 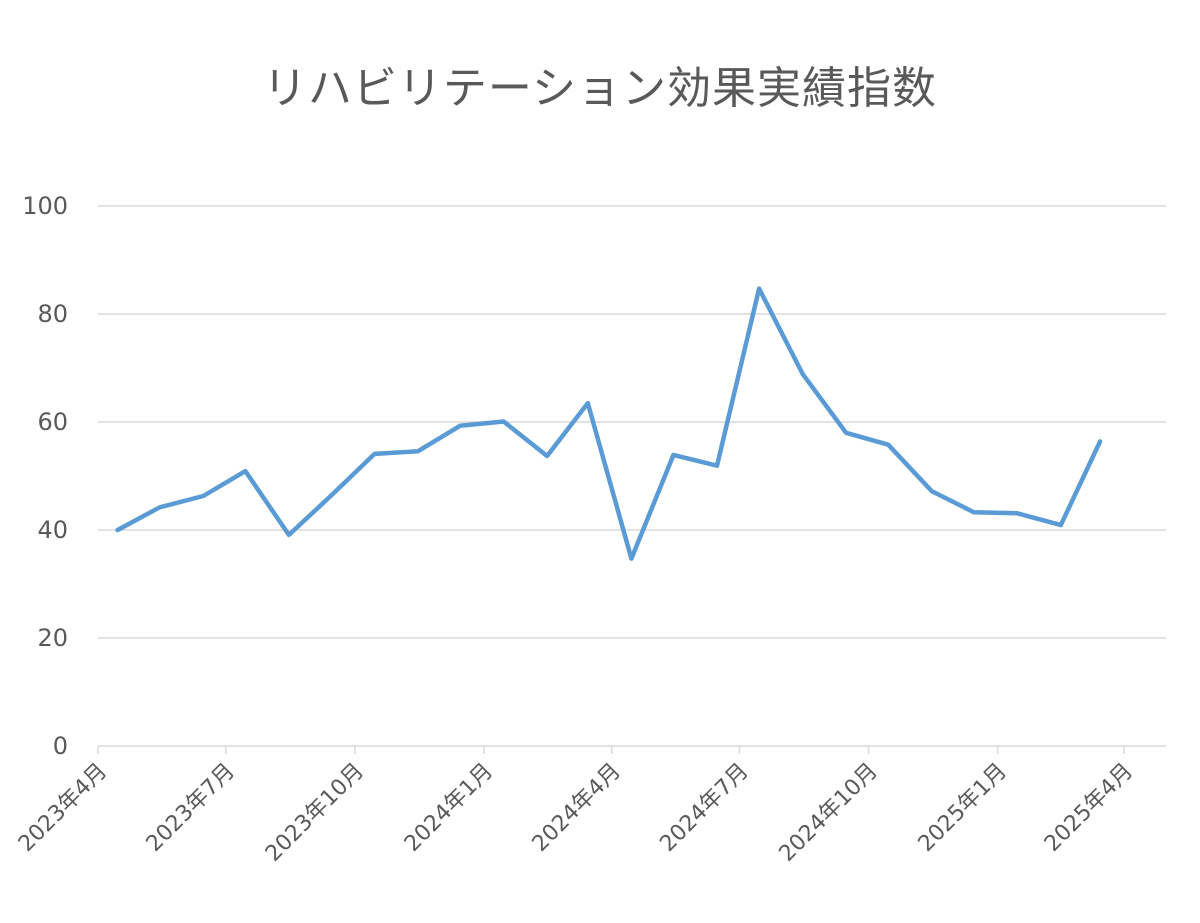 I want to click on y-tick-label: 0, so click(x=60, y=746).